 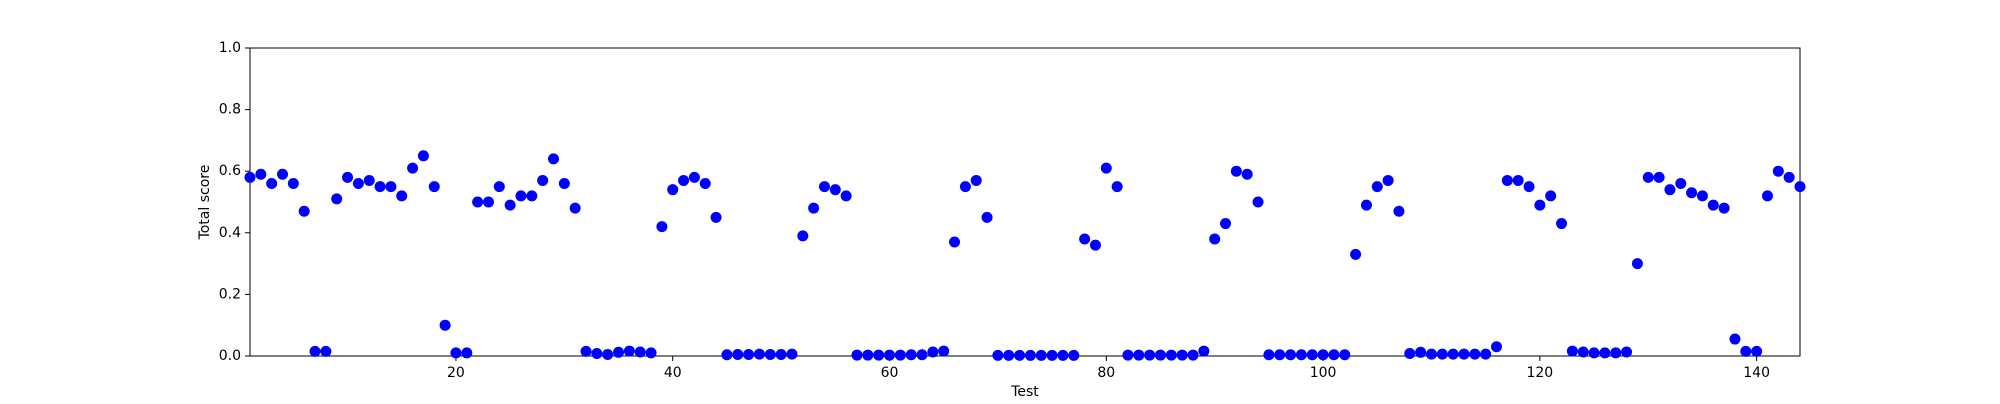 I want to click on y-tick-label: 0.8, so click(x=230, y=110).